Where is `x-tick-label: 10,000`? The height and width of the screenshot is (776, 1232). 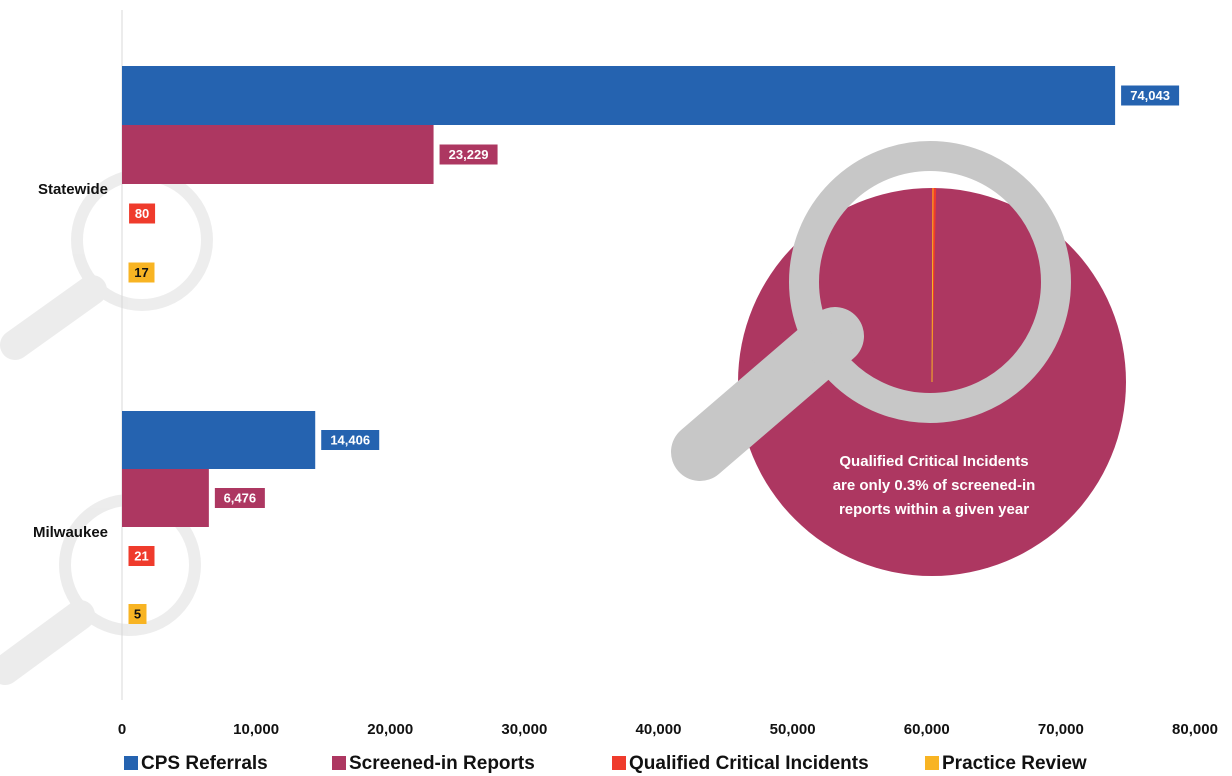
x-tick-label: 10,000 is located at coordinates (256, 729).